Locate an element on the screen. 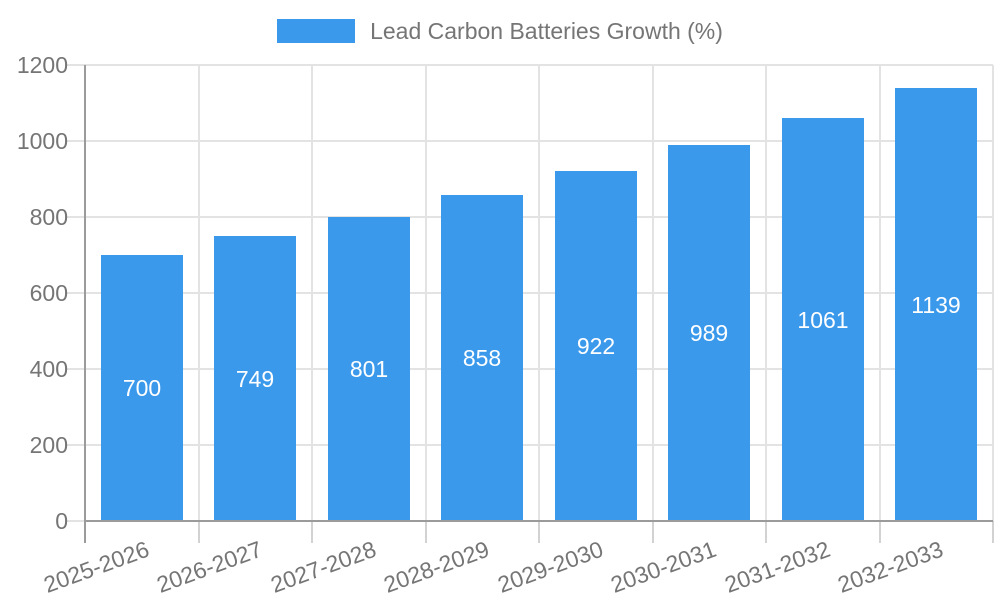 The height and width of the screenshot is (600, 1000). bar-value-label: 801 is located at coordinates (369, 369).